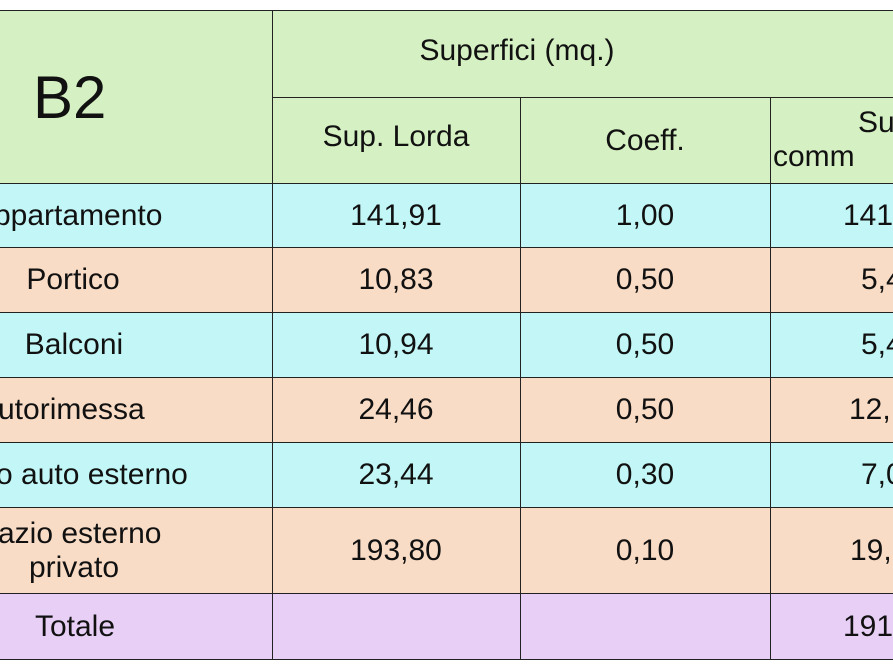  I want to click on cell-value: 193,80, so click(396, 550).